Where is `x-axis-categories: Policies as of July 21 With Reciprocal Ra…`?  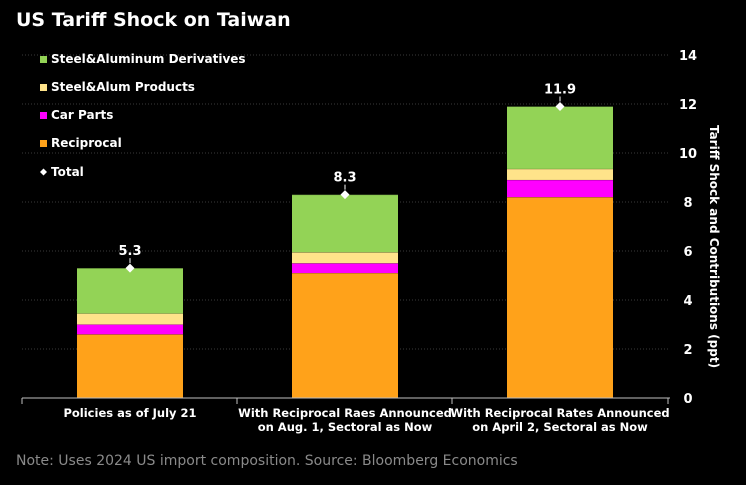
x-axis-categories: Policies as of July 21 With Reciprocal Ra… is located at coordinates (366, 420).